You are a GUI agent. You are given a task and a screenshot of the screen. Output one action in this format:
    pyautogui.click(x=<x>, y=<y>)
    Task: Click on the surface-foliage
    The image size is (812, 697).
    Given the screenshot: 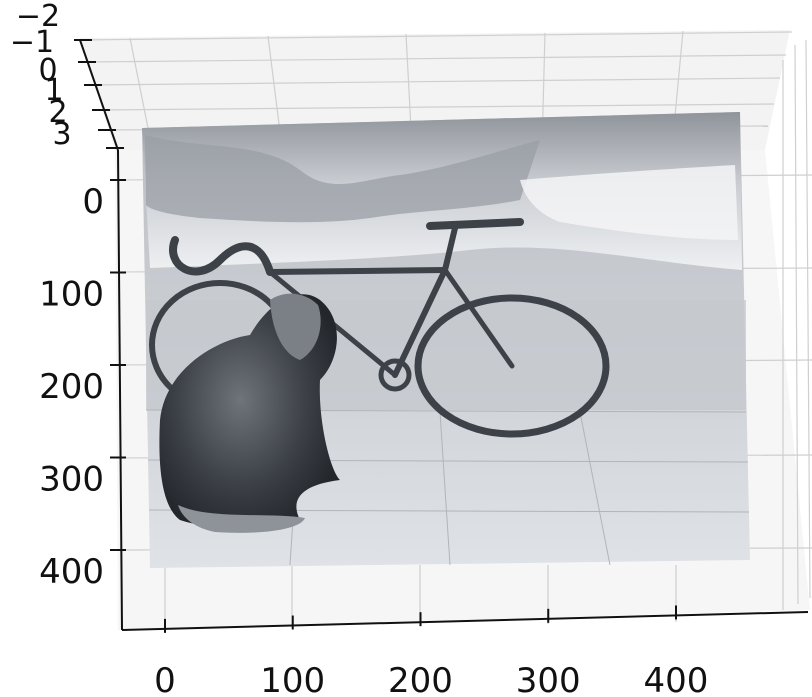 What is the action you would take?
    pyautogui.click(x=342, y=179)
    